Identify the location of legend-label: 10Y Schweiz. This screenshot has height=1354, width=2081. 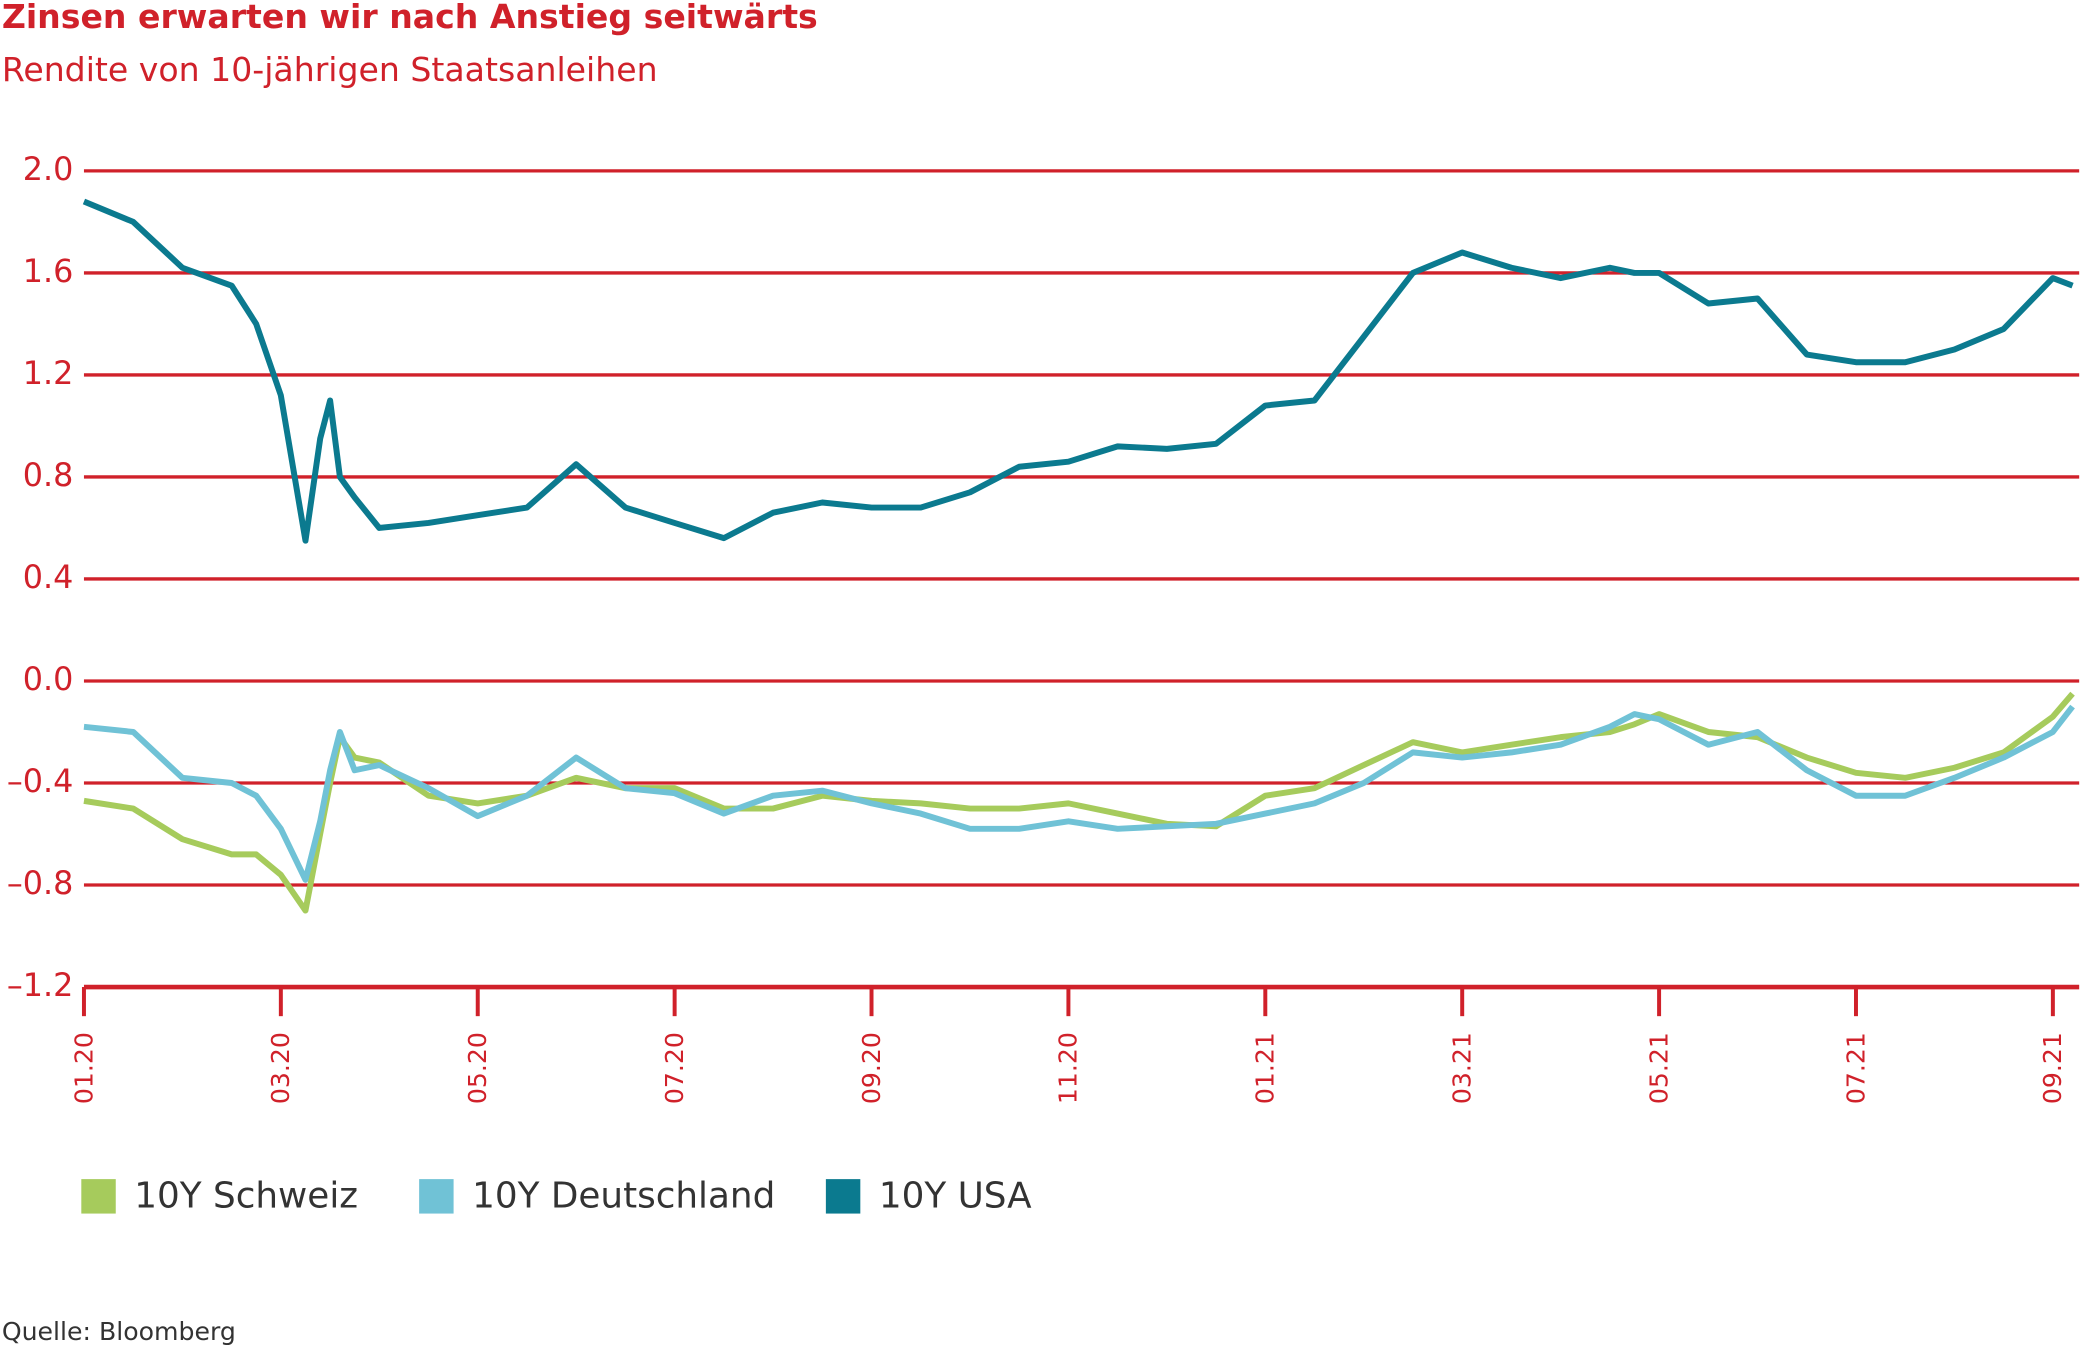
(246, 1196).